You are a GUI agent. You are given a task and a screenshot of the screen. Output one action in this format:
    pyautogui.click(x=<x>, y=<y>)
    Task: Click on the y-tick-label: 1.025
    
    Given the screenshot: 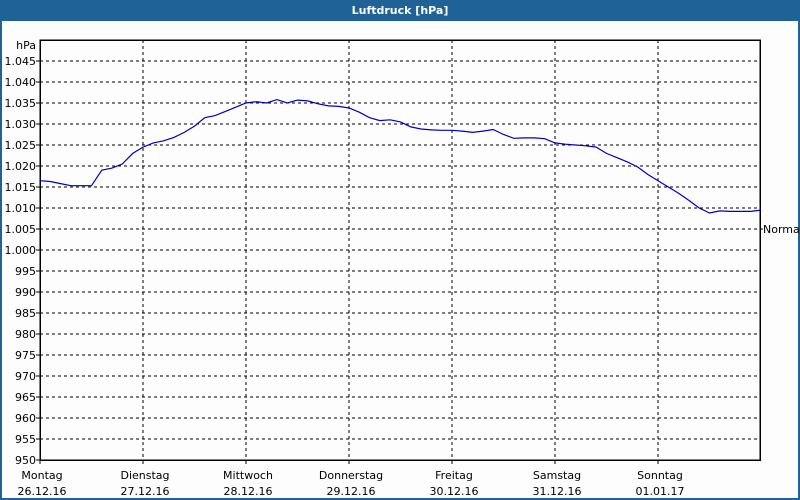 What is the action you would take?
    pyautogui.click(x=21, y=145)
    